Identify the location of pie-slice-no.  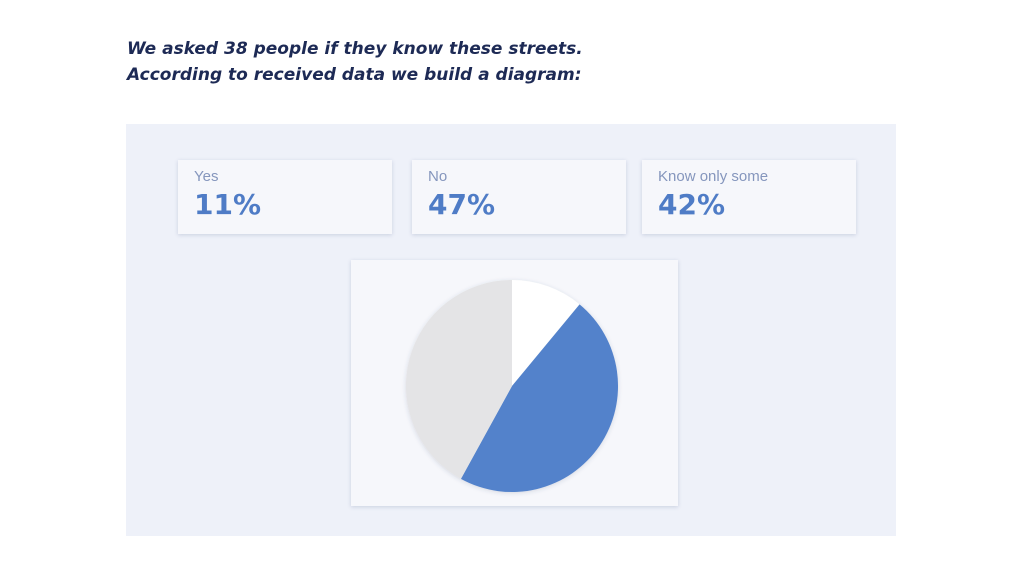
(539, 398).